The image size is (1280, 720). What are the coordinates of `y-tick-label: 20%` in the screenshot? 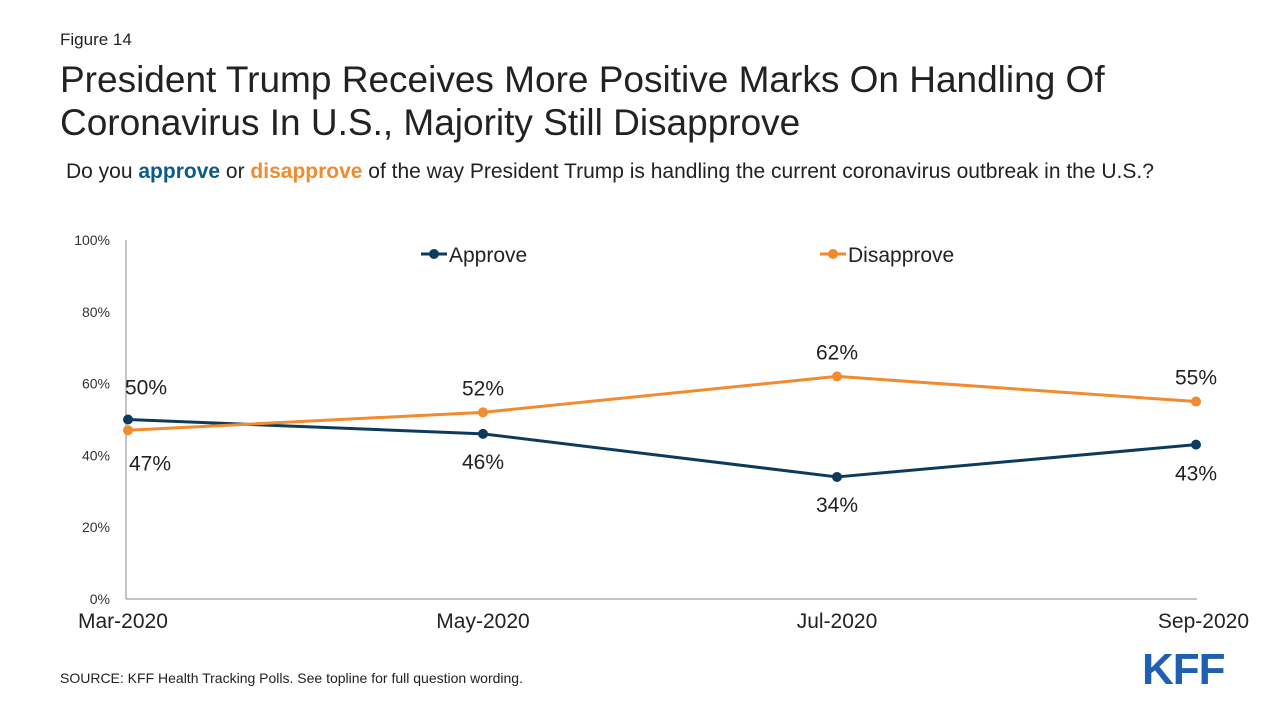 It's located at (96, 527).